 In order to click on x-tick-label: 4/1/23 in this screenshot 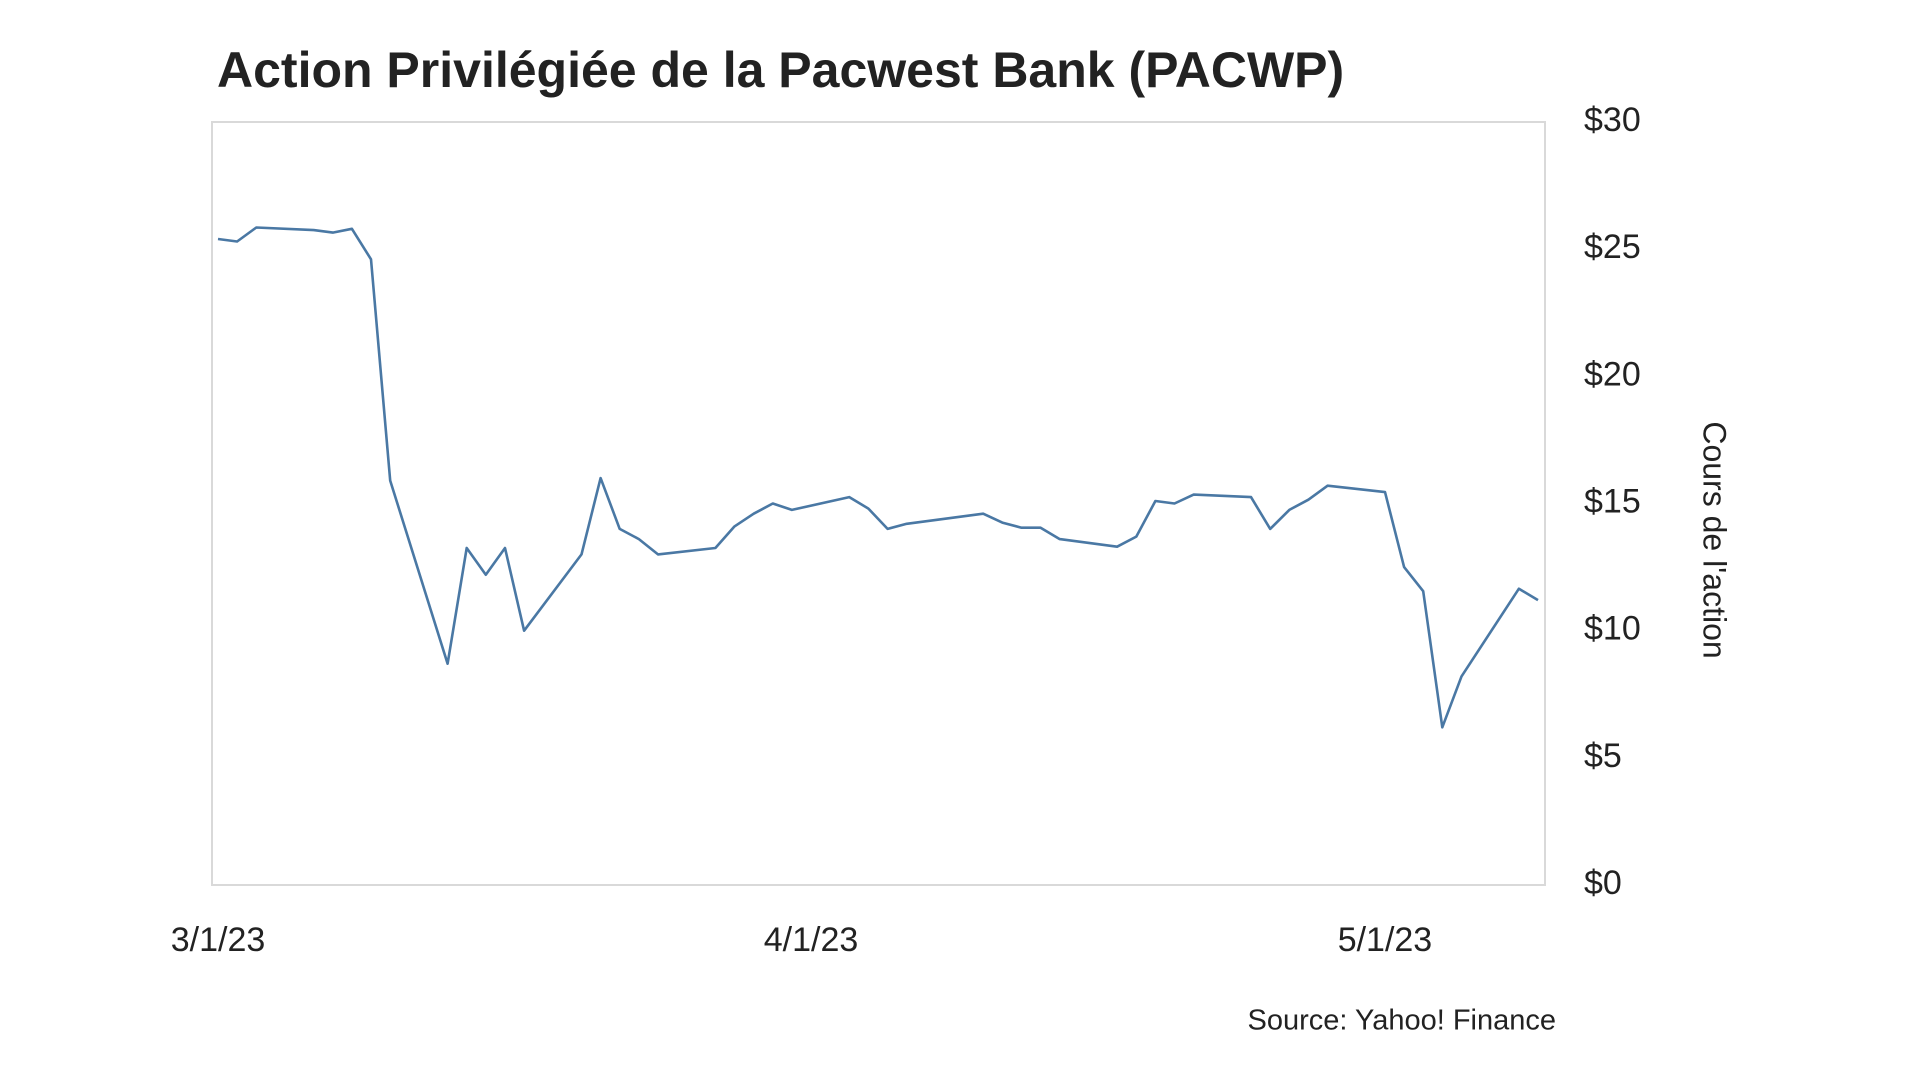, I will do `click(811, 940)`.